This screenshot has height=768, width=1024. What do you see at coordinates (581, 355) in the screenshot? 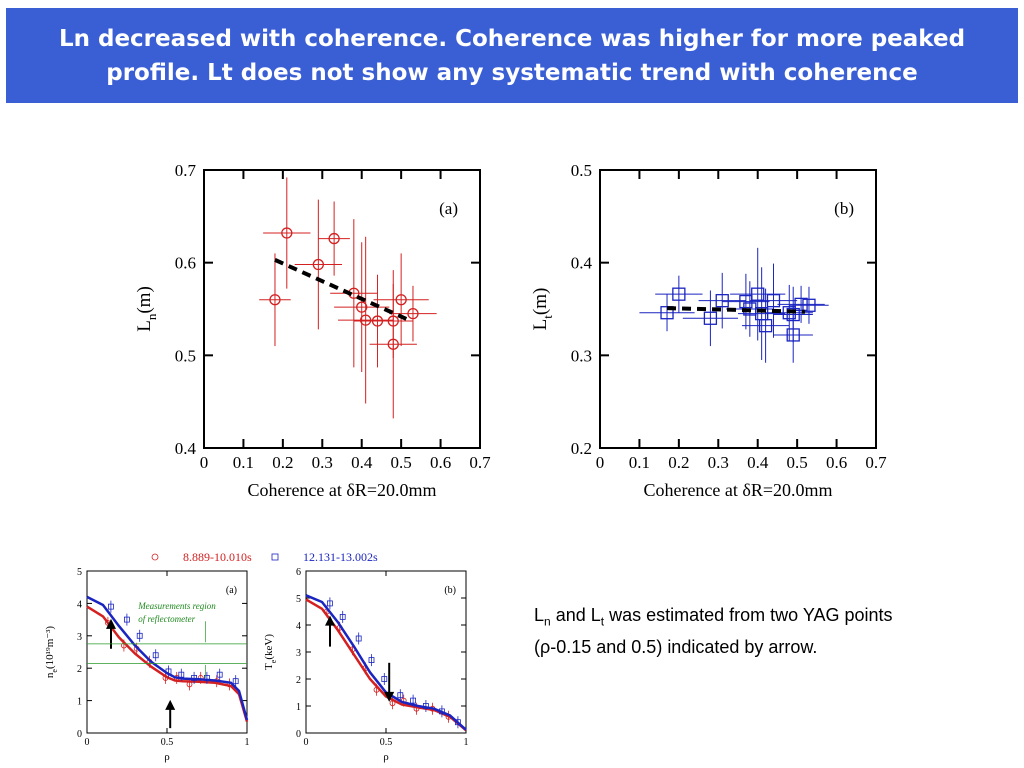
I see `lt-y-tick-label: 0.3` at bounding box center [581, 355].